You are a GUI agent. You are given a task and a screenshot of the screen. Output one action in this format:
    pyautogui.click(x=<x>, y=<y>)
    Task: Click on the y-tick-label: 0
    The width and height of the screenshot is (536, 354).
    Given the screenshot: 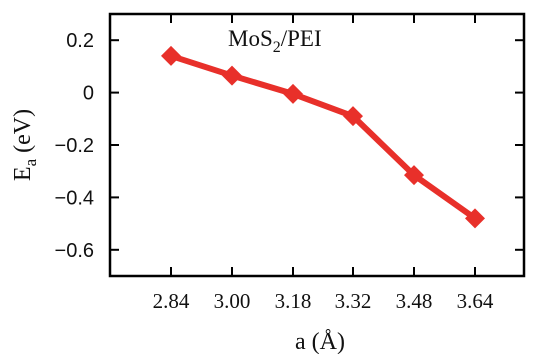 What is the action you would take?
    pyautogui.click(x=88, y=94)
    